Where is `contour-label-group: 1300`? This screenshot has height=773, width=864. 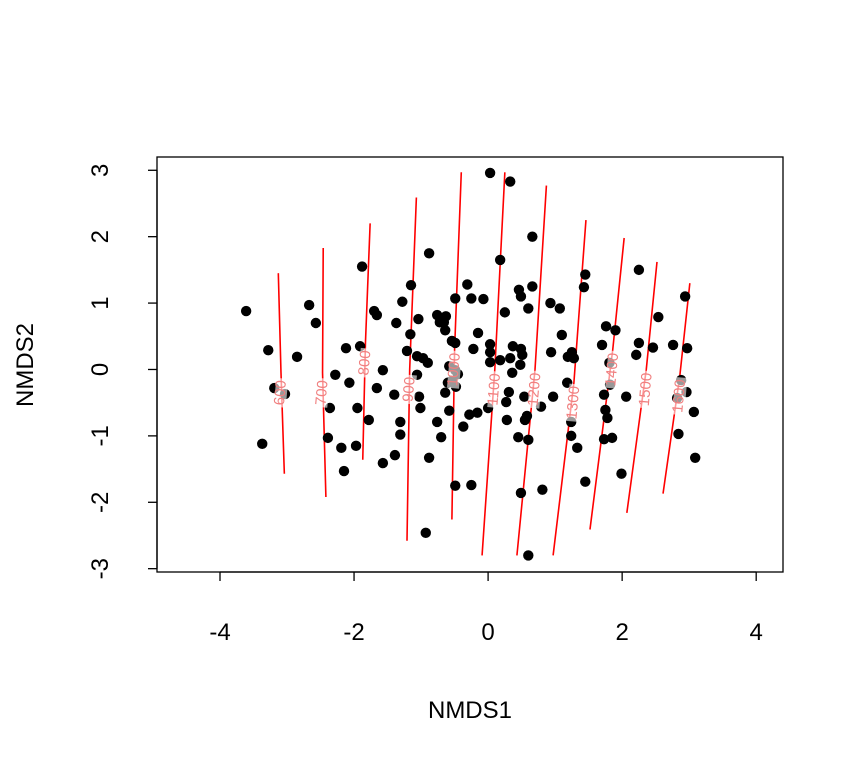 contour-label-group: 1300 is located at coordinates (573, 402).